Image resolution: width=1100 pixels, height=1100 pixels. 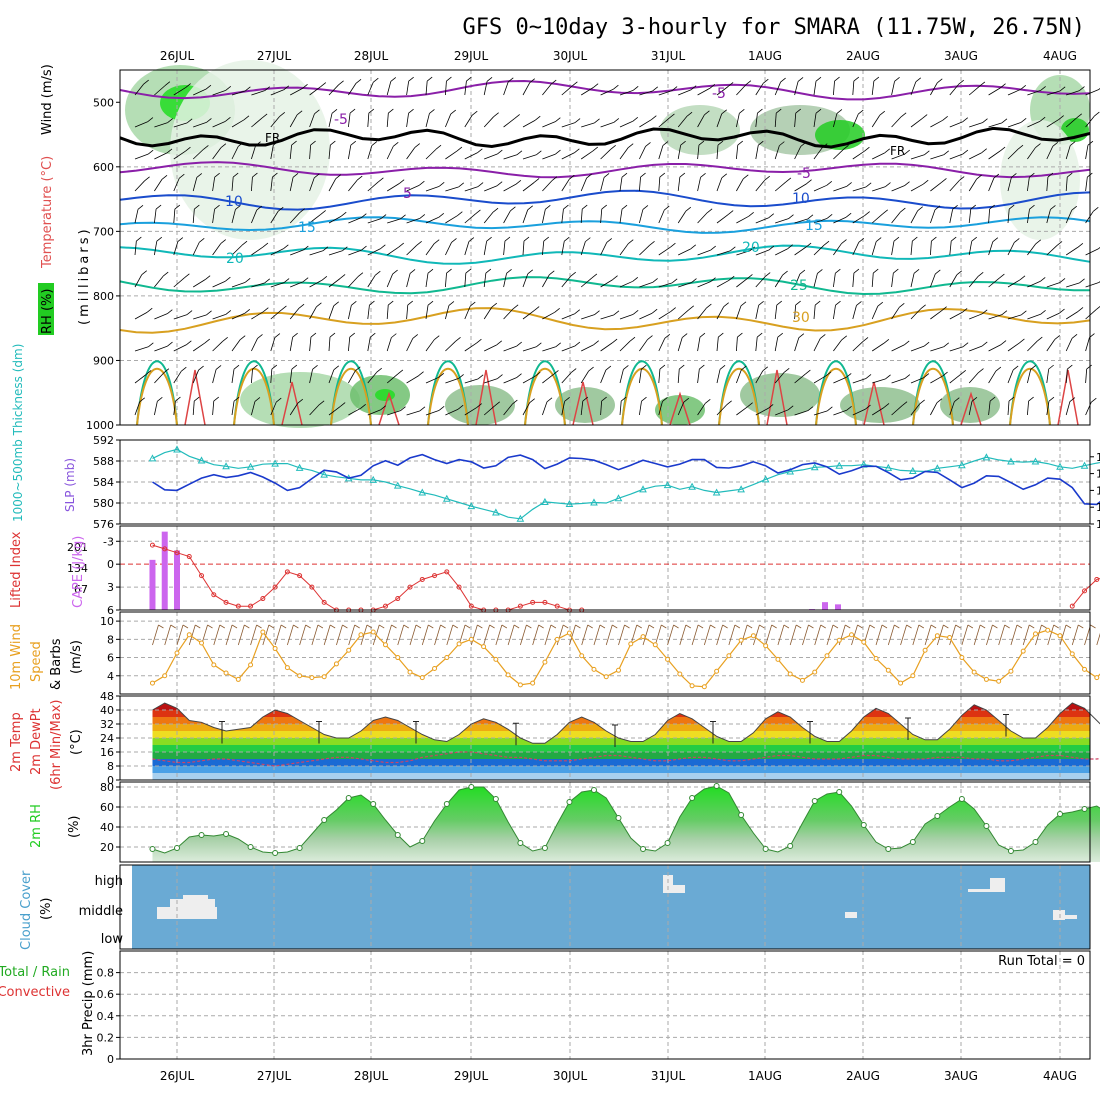 What do you see at coordinates (77, 547) in the screenshot?
I see `cape-tick-0: 201` at bounding box center [77, 547].